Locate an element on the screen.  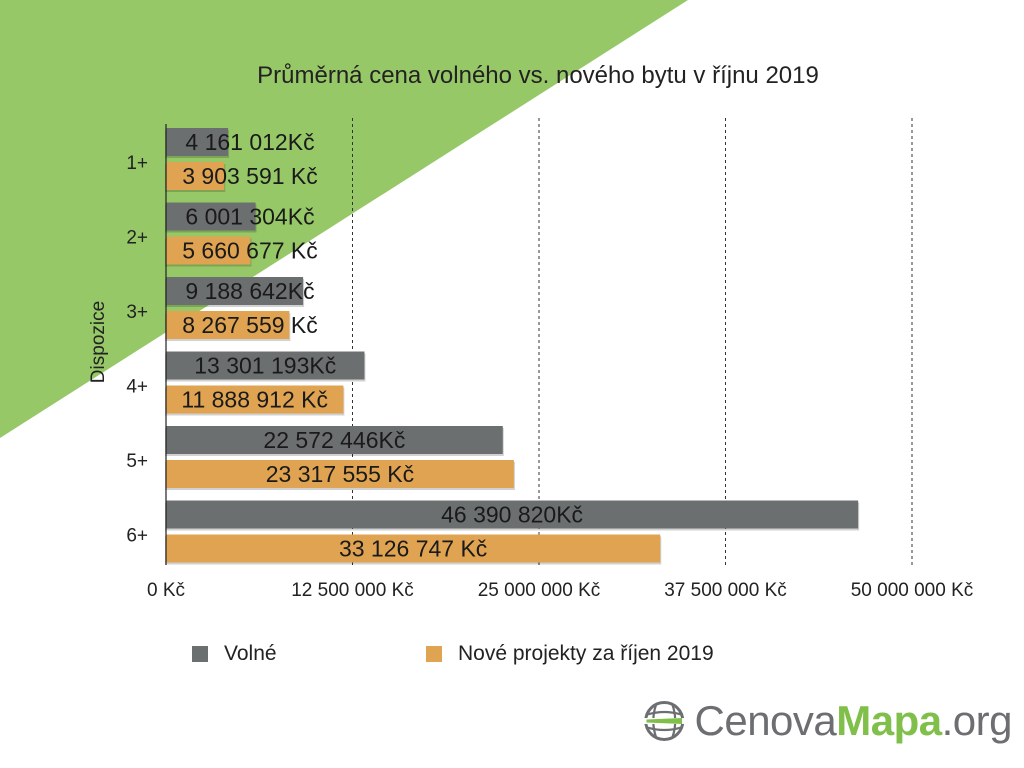
x-tick-label-3: 37 500 000 Kč is located at coordinates (725, 590).